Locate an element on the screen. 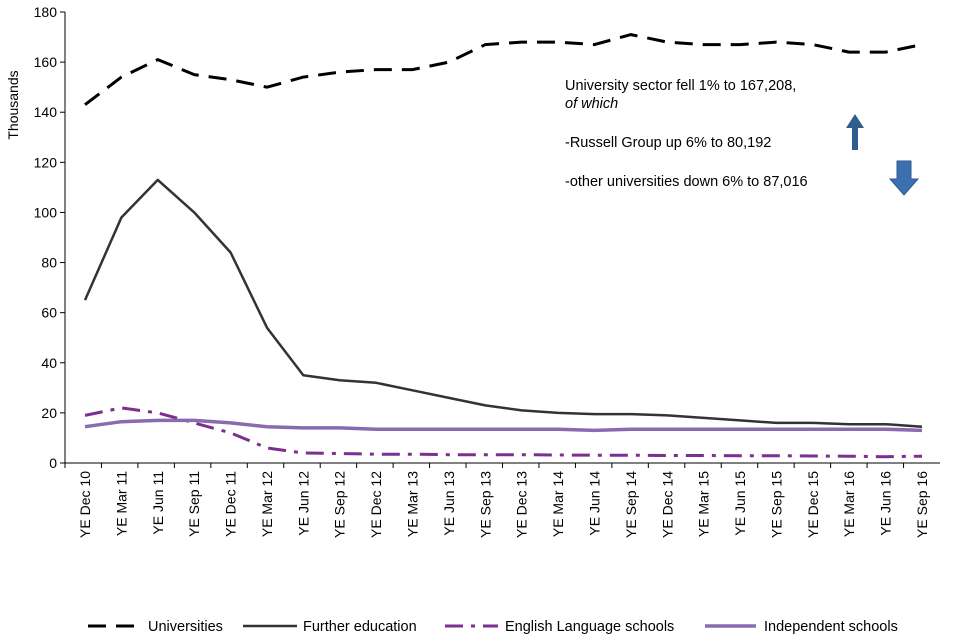 Image resolution: width=960 pixels, height=640 pixels. y-tick-label: 140 is located at coordinates (46, 112).